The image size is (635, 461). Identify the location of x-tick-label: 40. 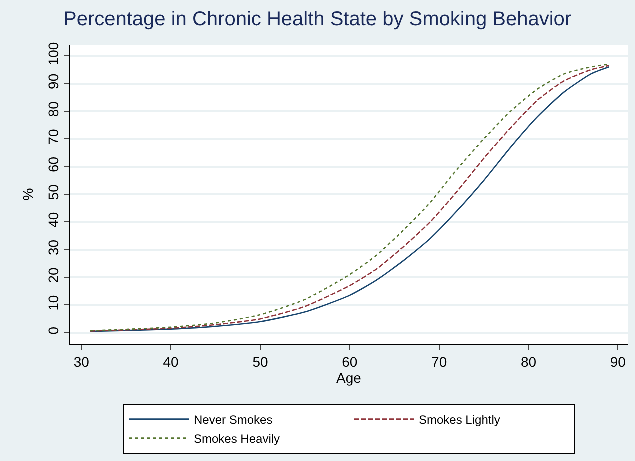
(171, 362).